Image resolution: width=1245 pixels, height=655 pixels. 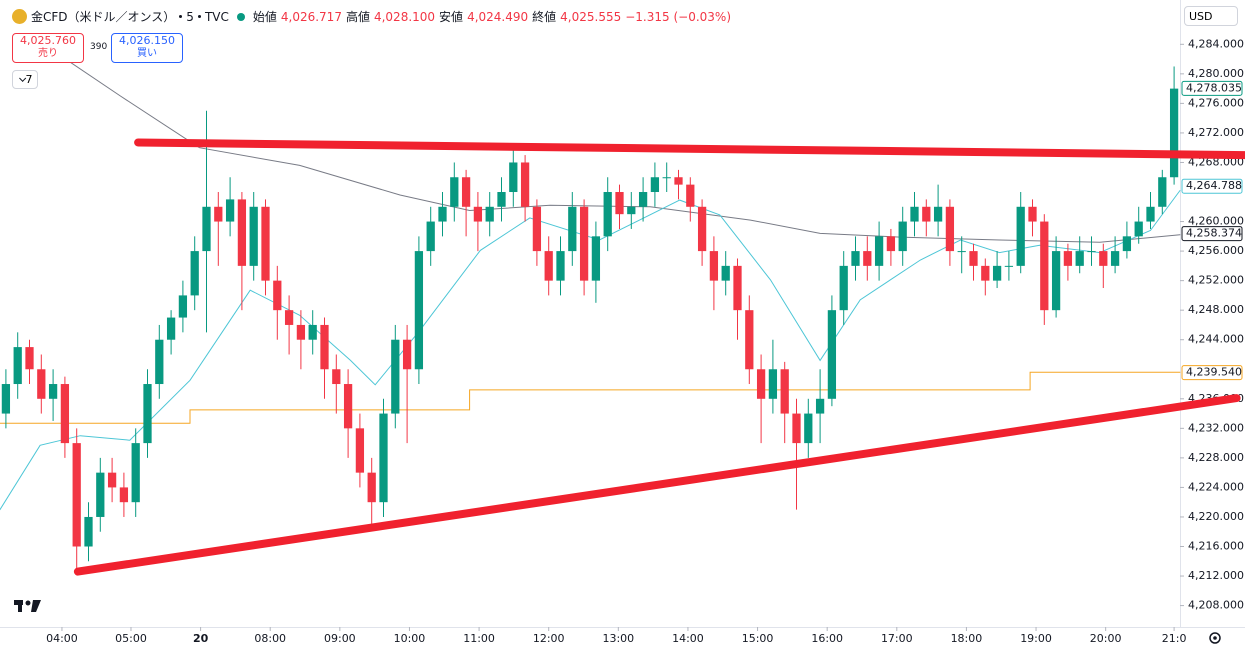 I want to click on y-tick-label: 4,228.000, so click(x=1216, y=457).